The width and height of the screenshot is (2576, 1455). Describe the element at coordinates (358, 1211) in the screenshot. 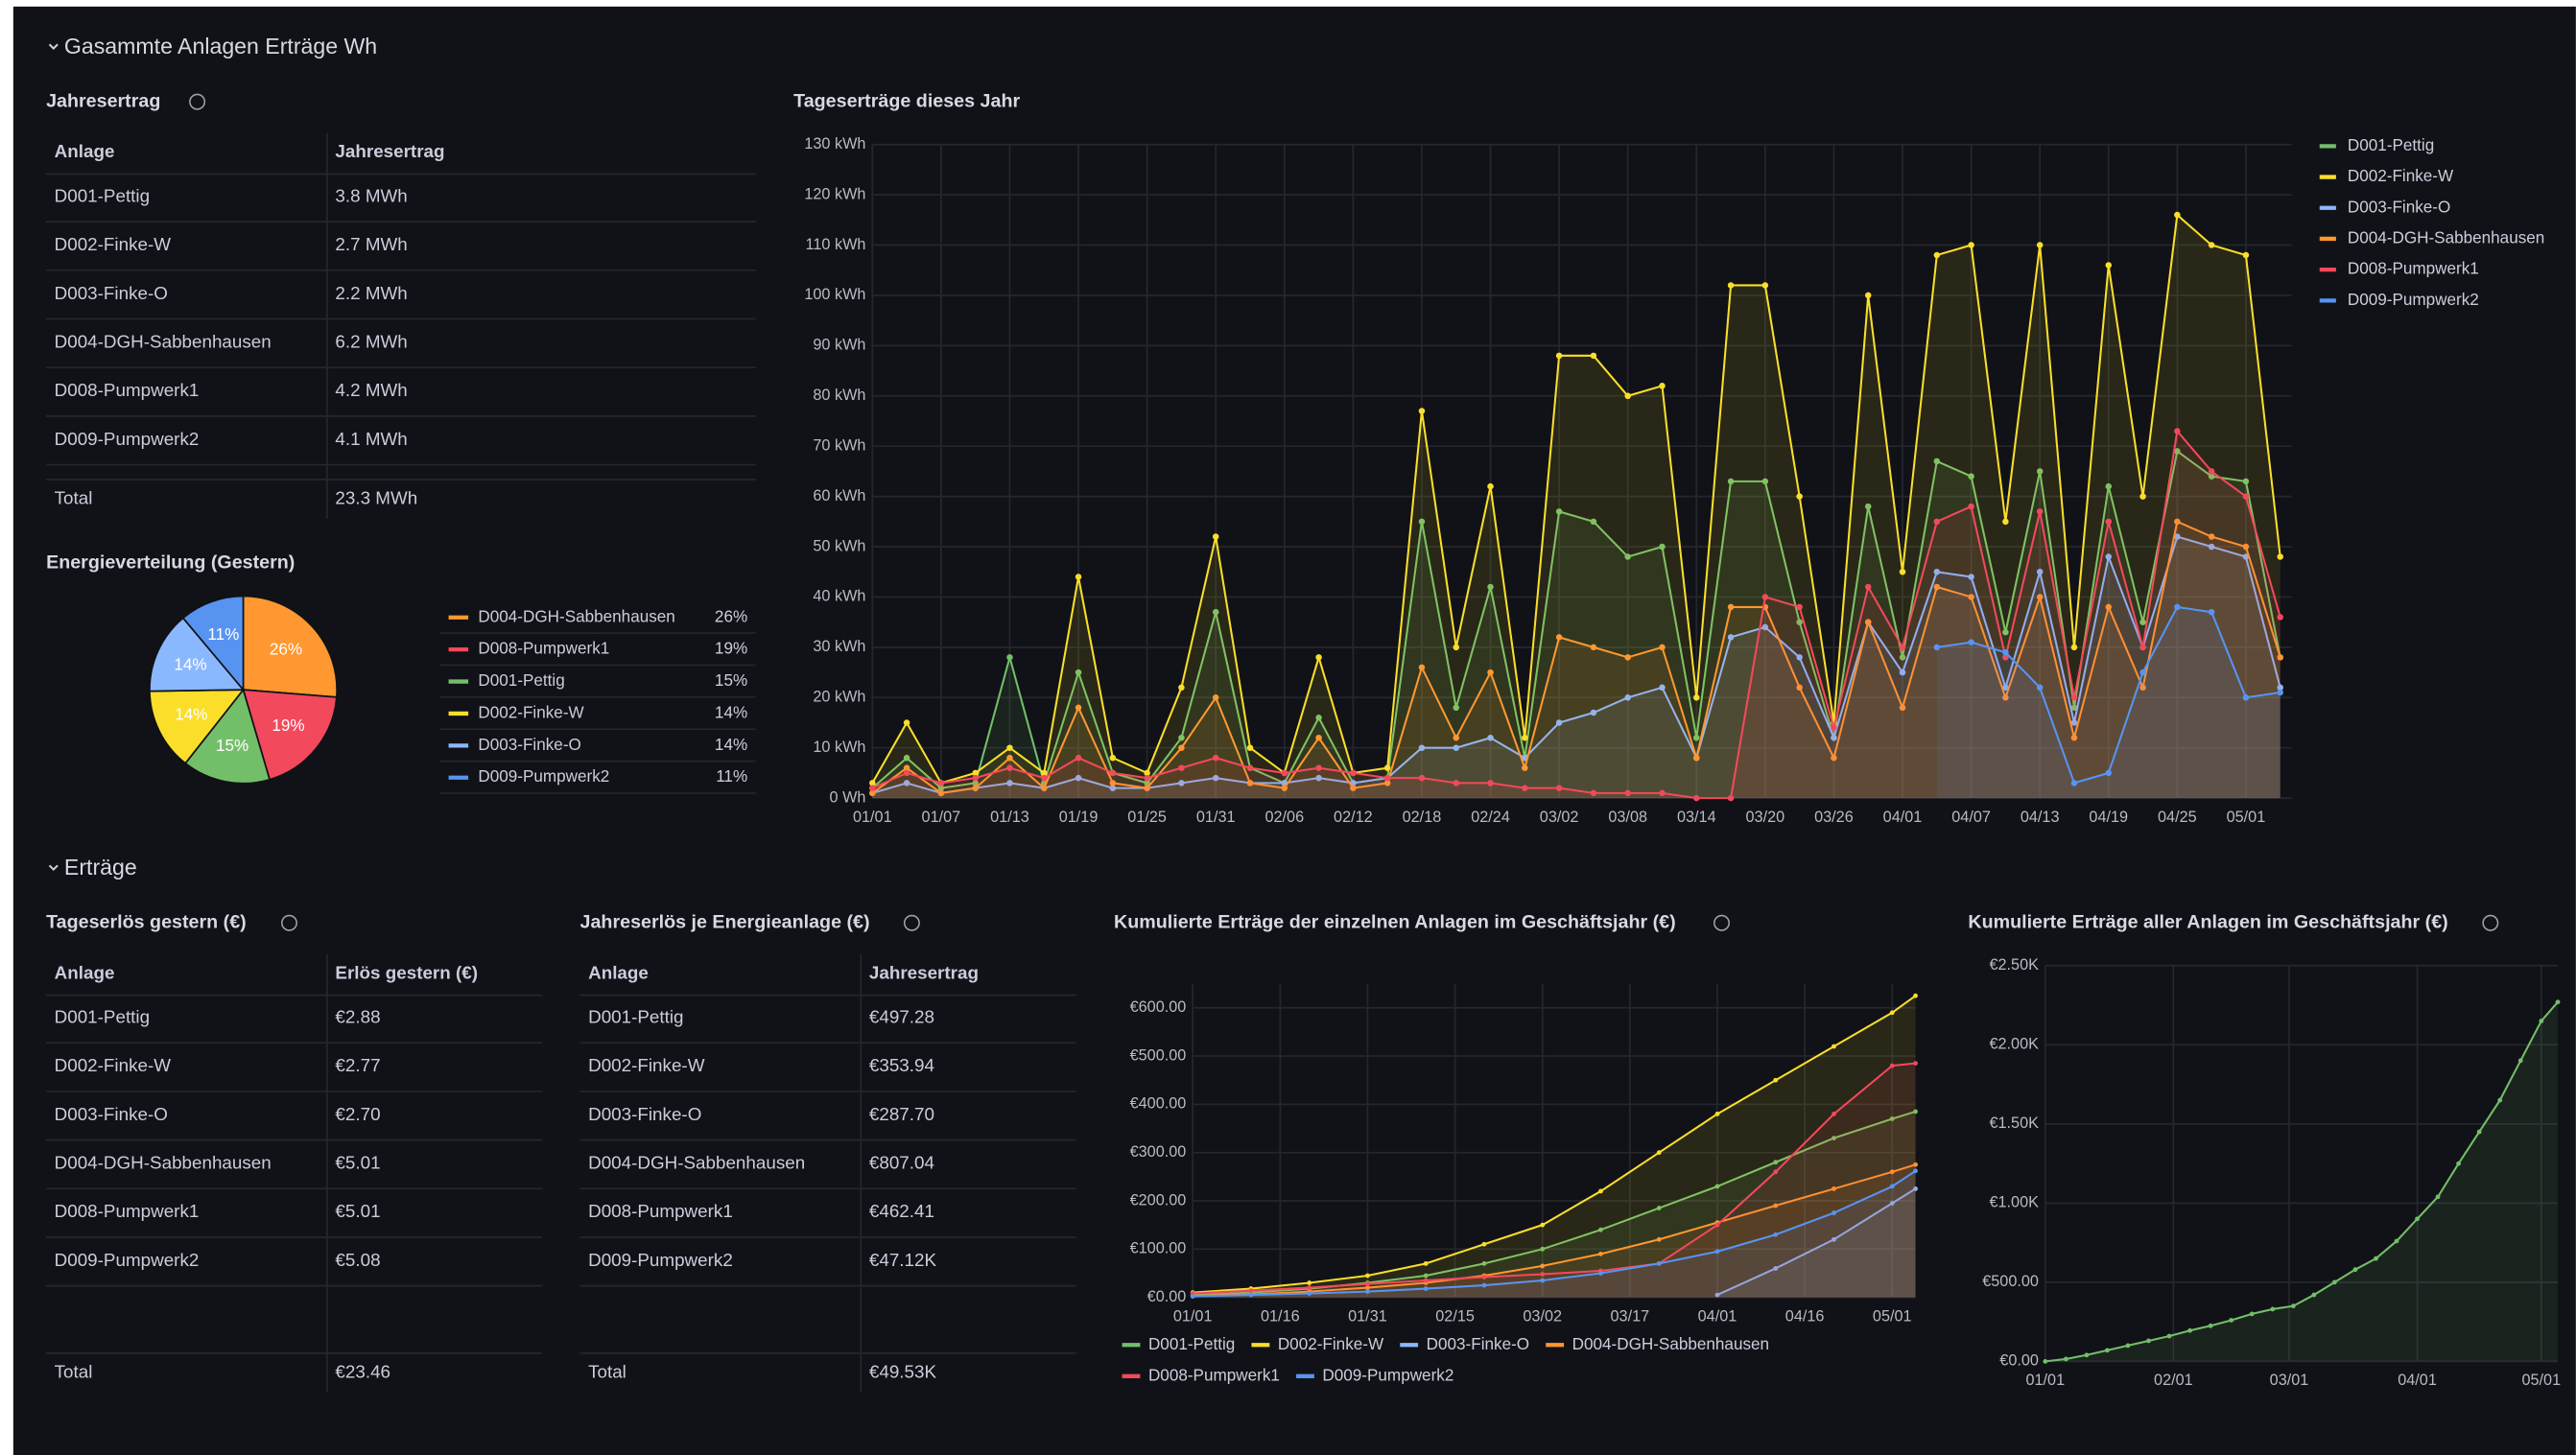

I see `table-cell: €5.01` at that location.